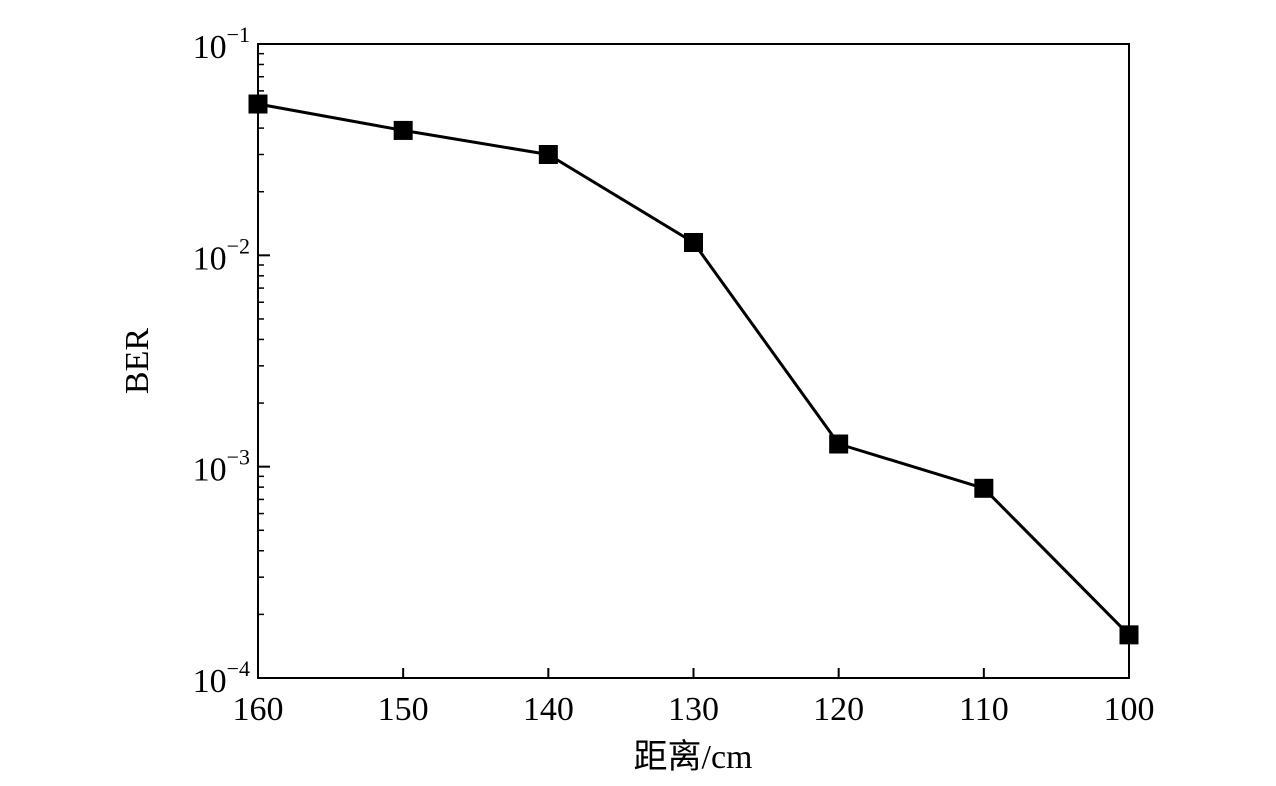 The height and width of the screenshot is (786, 1276). Describe the element at coordinates (258, 709) in the screenshot. I see `x-tick-label: 160` at that location.